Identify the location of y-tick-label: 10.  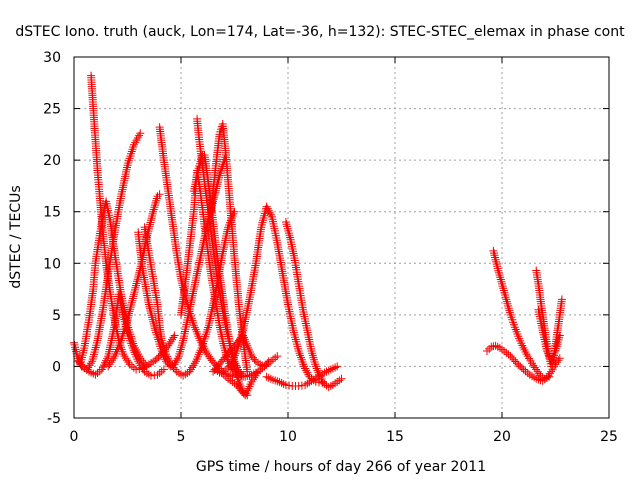
(52, 264).